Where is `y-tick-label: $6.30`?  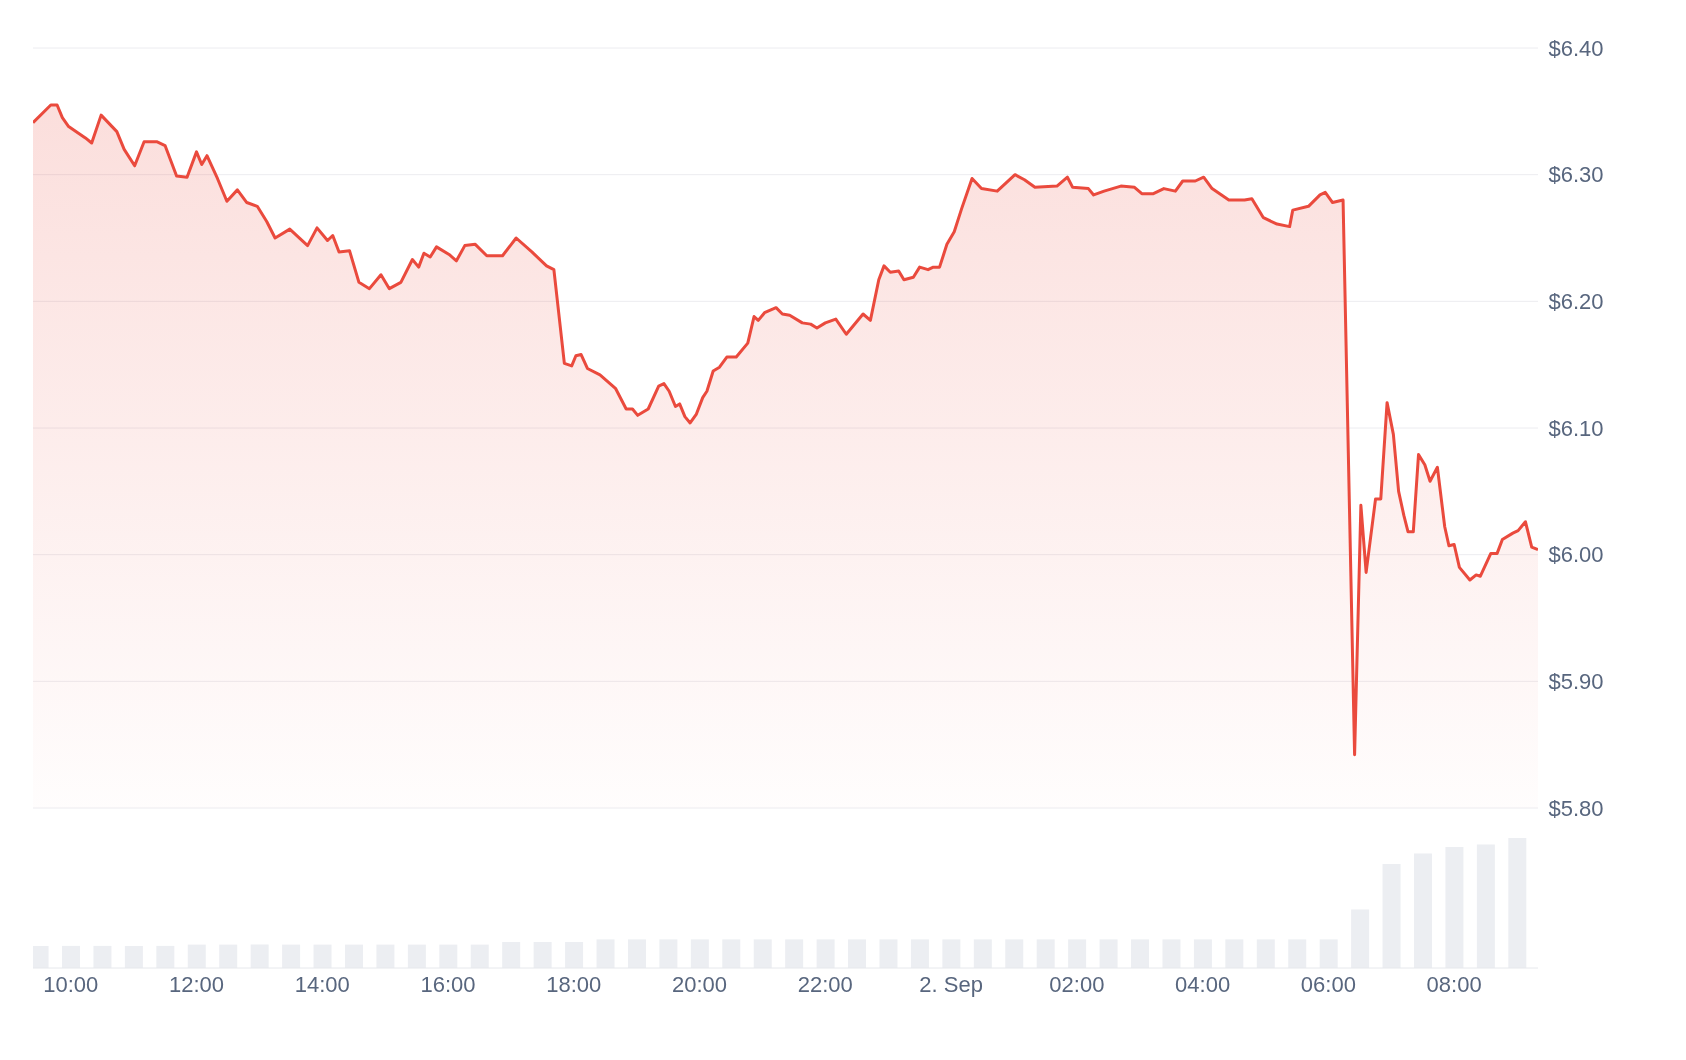
y-tick-label: $6.30 is located at coordinates (1576, 175).